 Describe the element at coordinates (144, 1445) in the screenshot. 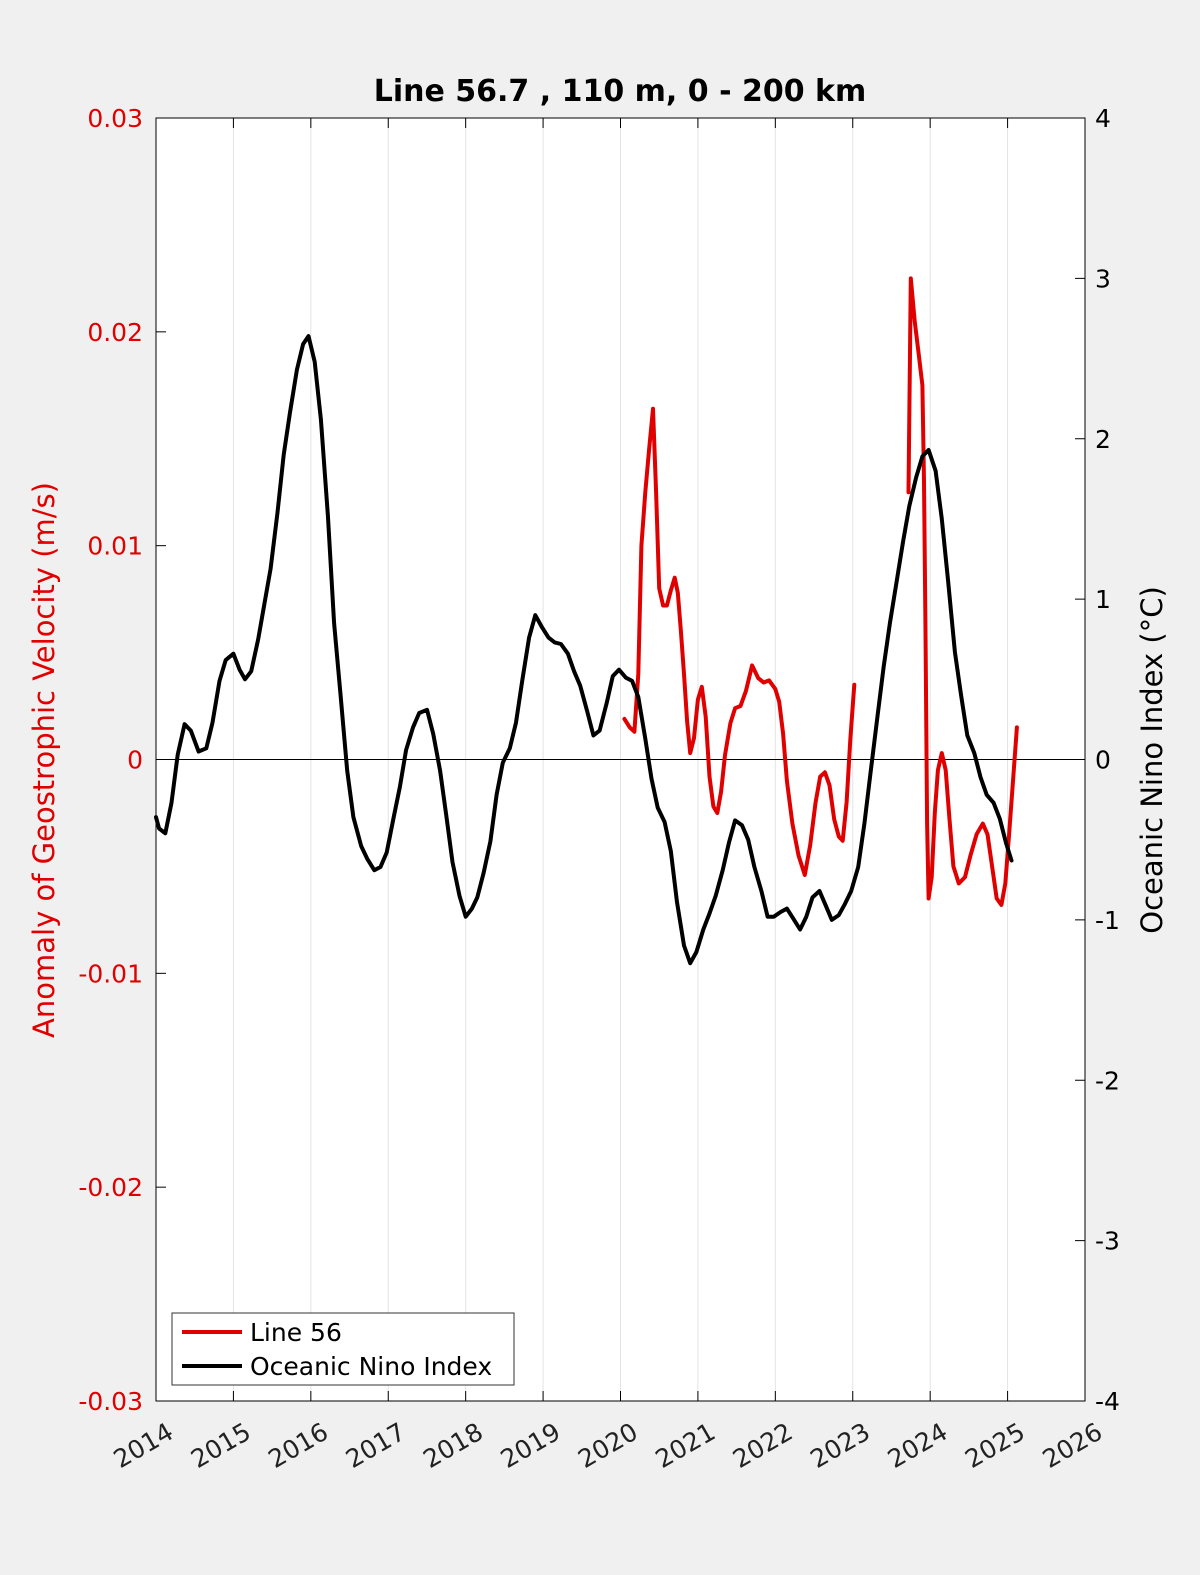

I see `x-tick-label: 2014` at that location.